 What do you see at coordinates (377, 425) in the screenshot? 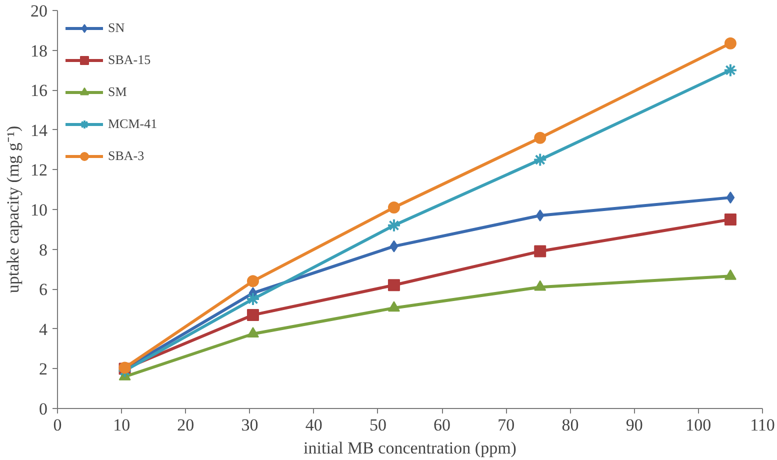
I see `x-tick-label: 50` at bounding box center [377, 425].